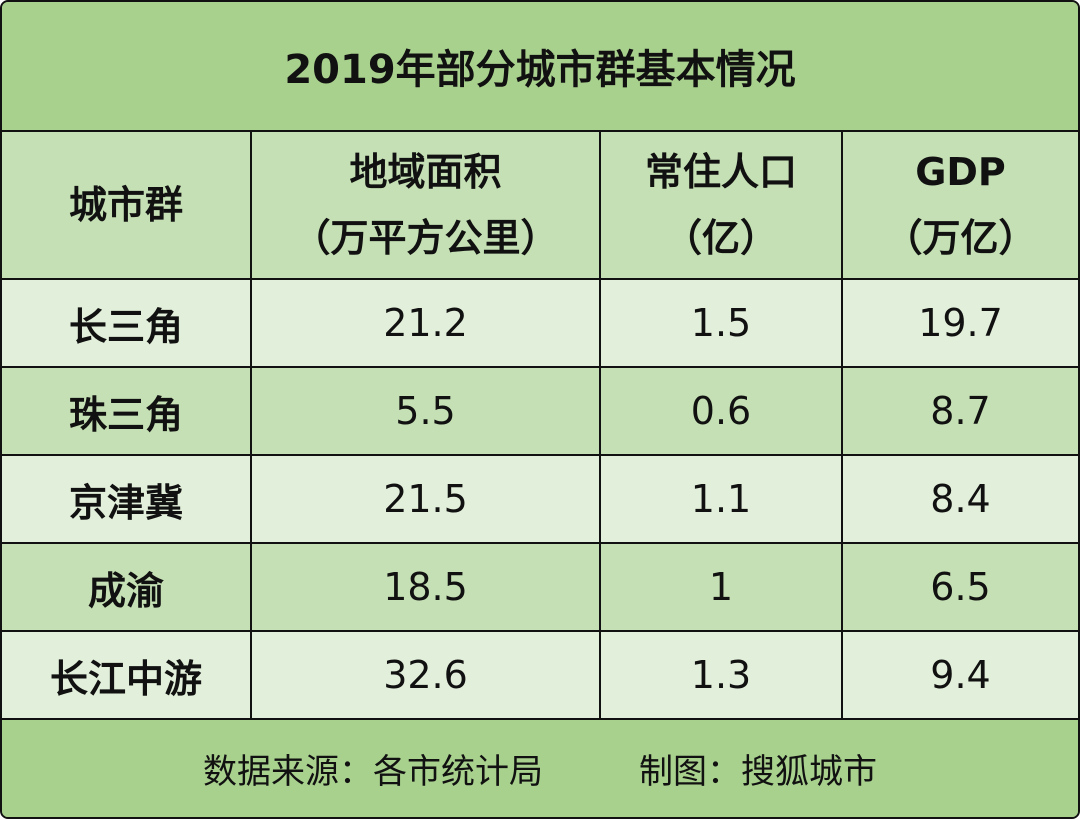 The height and width of the screenshot is (819, 1080). Describe the element at coordinates (127, 323) in the screenshot. I see `city-cell: 长三角` at that location.